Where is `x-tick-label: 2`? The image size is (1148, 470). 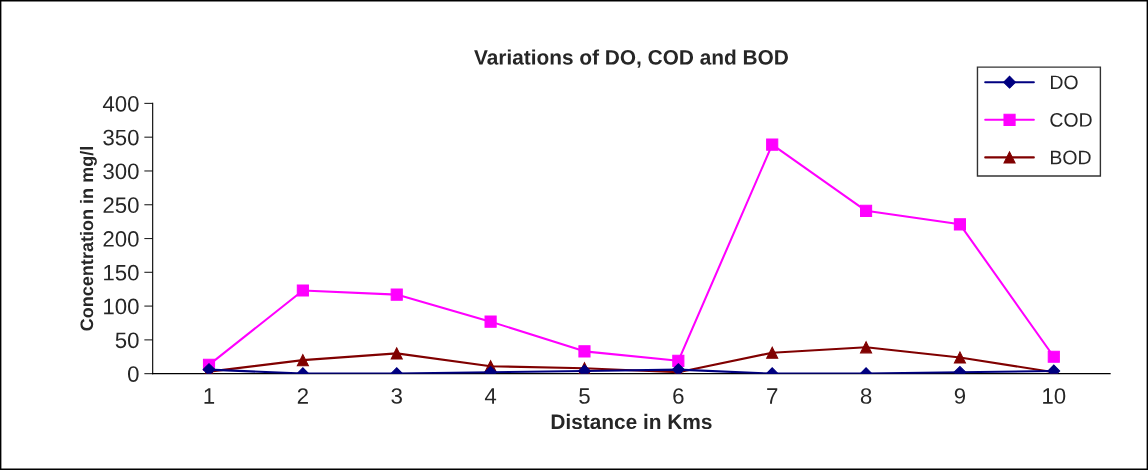
x-tick-label: 2 is located at coordinates (302, 396).